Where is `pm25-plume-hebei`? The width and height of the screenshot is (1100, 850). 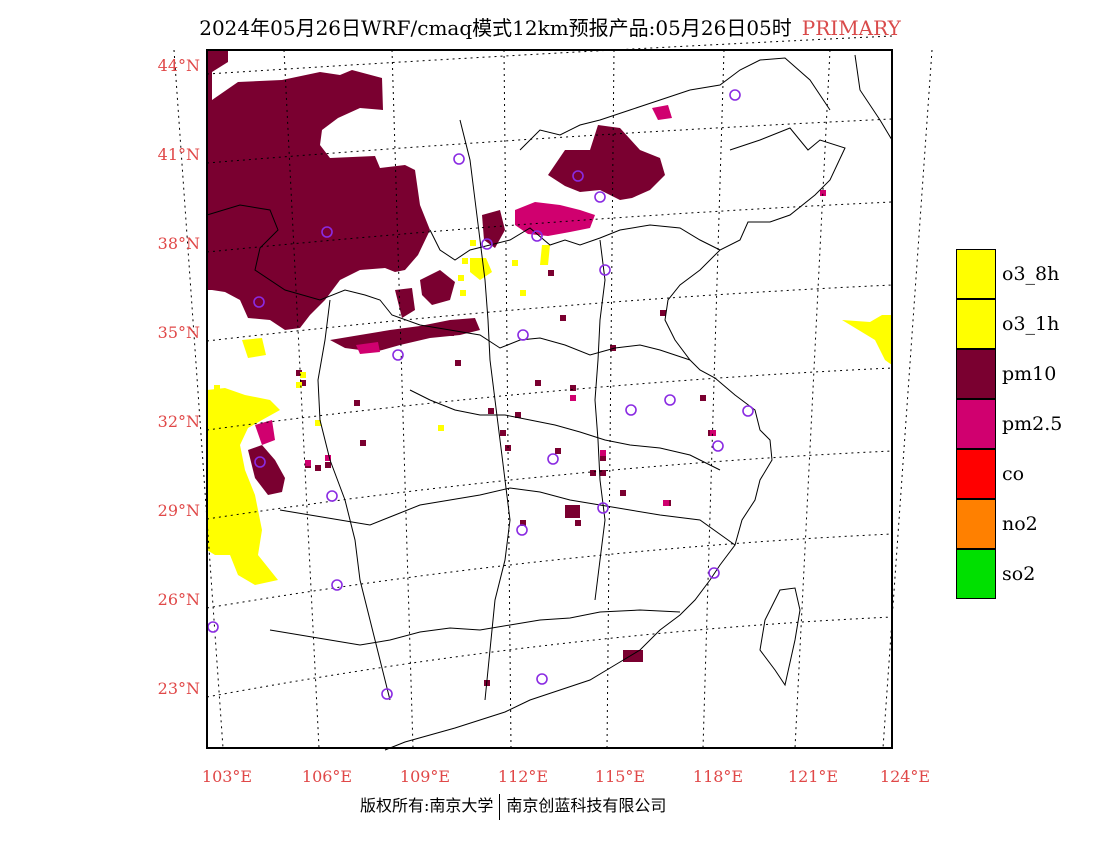 pm25-plume-hebei is located at coordinates (555, 219).